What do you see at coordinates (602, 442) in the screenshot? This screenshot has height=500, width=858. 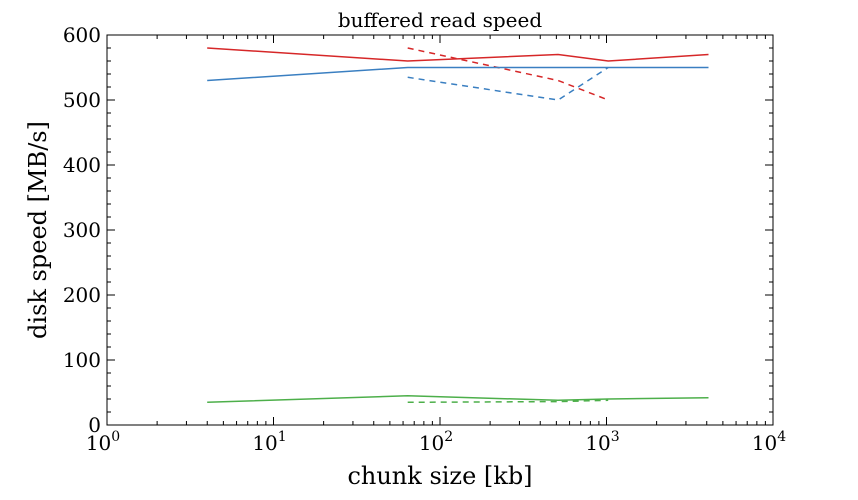 I see `x-tick-label: 10³` at bounding box center [602, 442].